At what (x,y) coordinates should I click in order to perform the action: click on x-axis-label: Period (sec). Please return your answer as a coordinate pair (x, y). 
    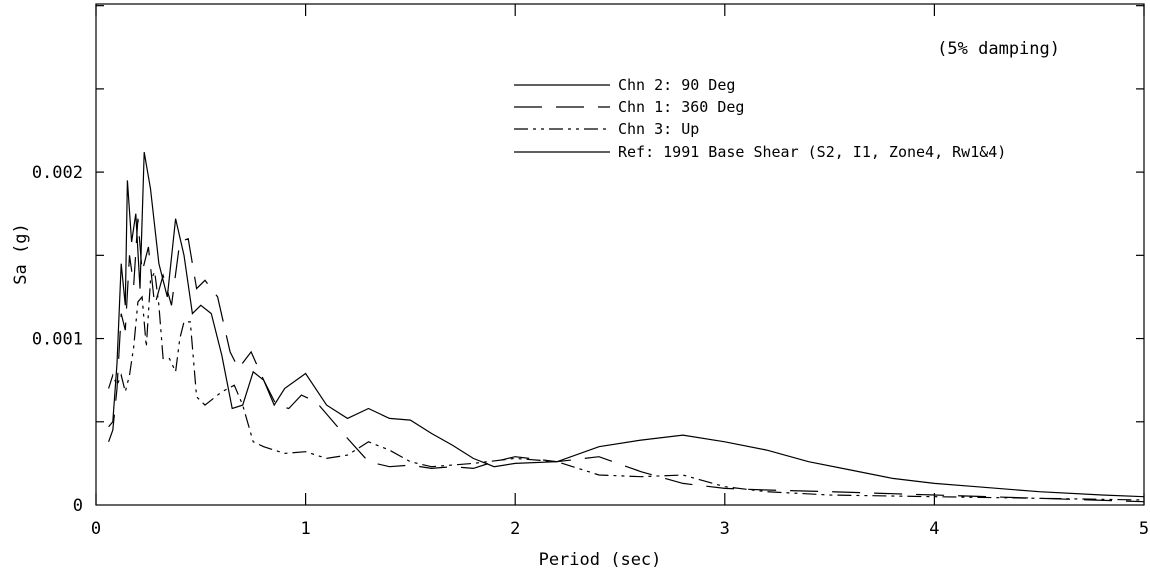
    Looking at the image, I should click on (600, 560).